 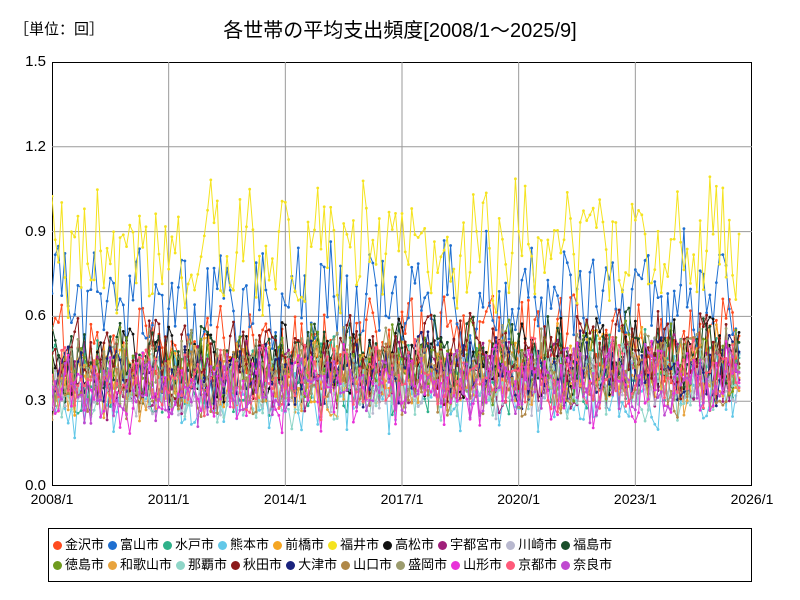 I want to click on legend-label: 熊本市, so click(x=250, y=544).